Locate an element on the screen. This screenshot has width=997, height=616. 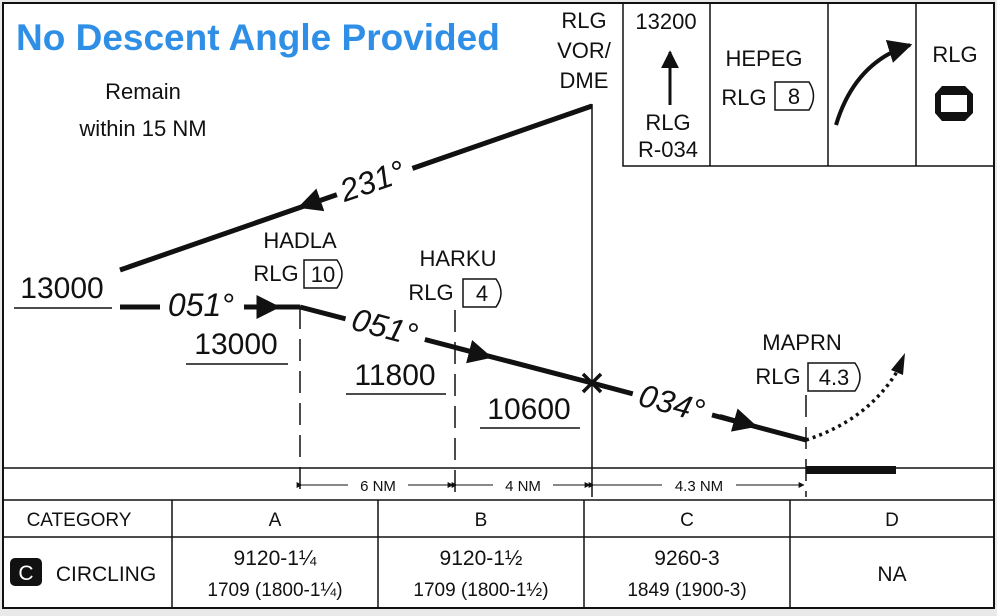
circling-badge-icon is located at coordinates (26, 572).